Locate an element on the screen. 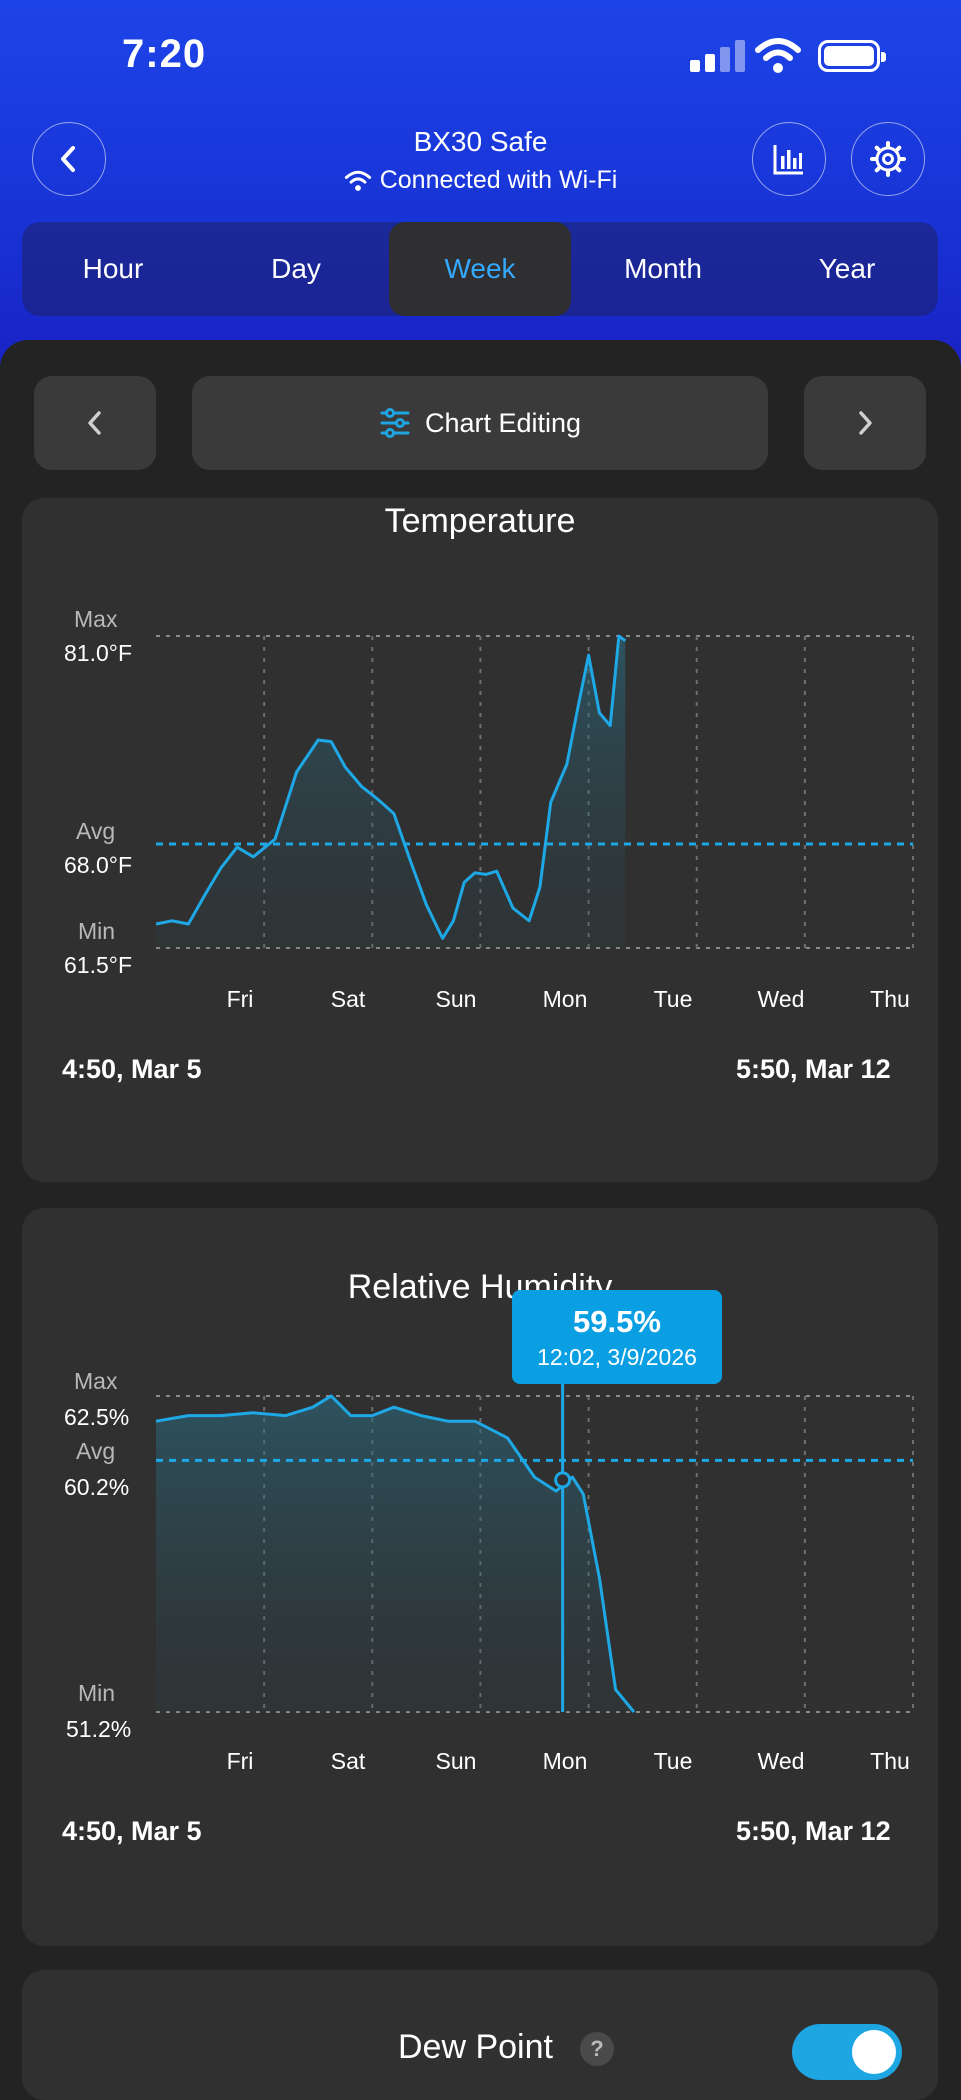  tooltip-time: 12:02, 3/9/2026 is located at coordinates (617, 1357).